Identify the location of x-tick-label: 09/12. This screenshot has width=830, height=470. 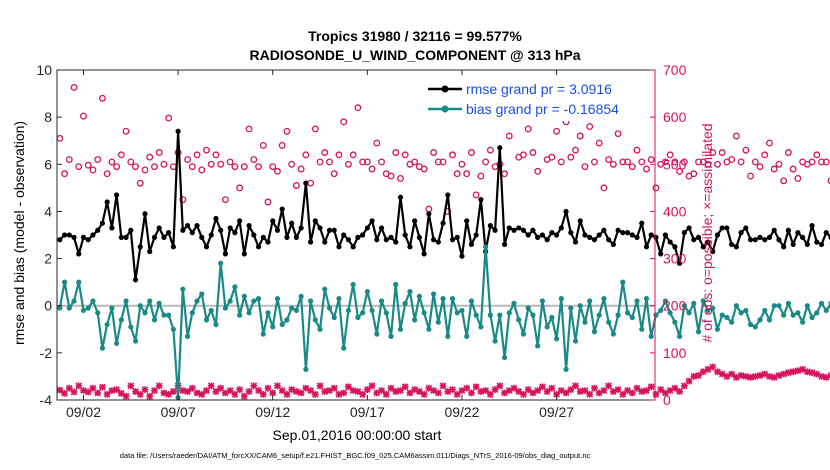
(272, 412).